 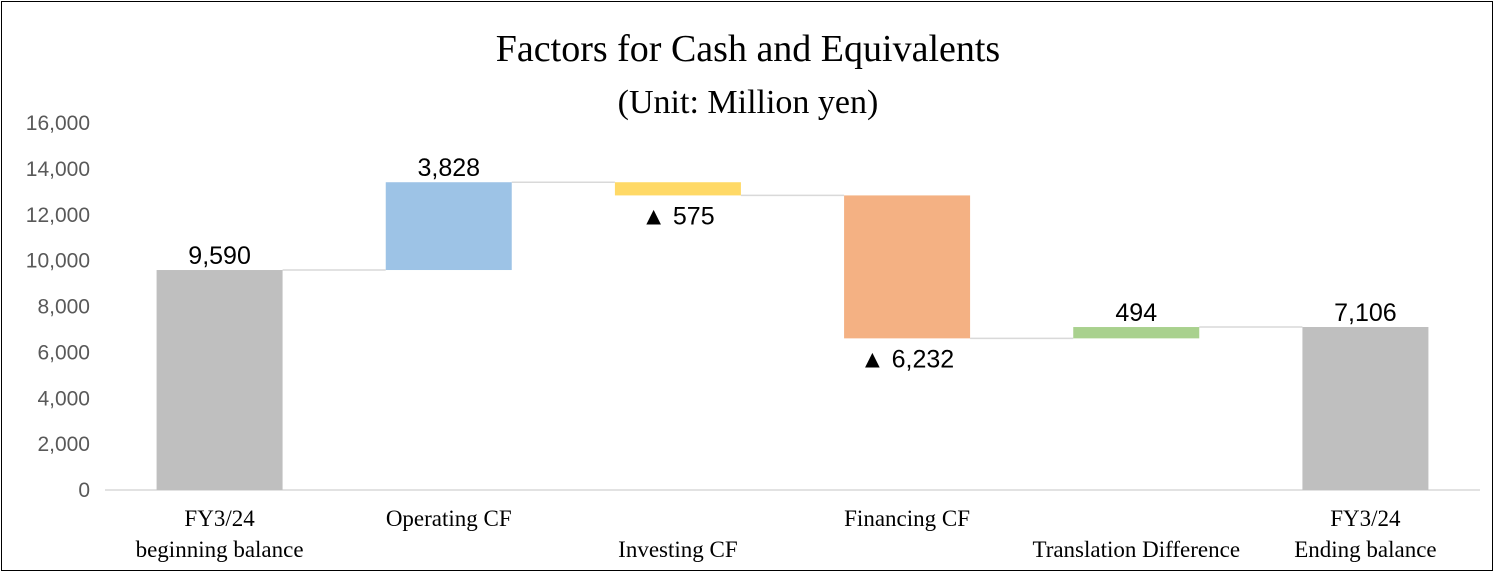 What do you see at coordinates (1365, 549) in the screenshot?
I see `category-label: Ending balance` at bounding box center [1365, 549].